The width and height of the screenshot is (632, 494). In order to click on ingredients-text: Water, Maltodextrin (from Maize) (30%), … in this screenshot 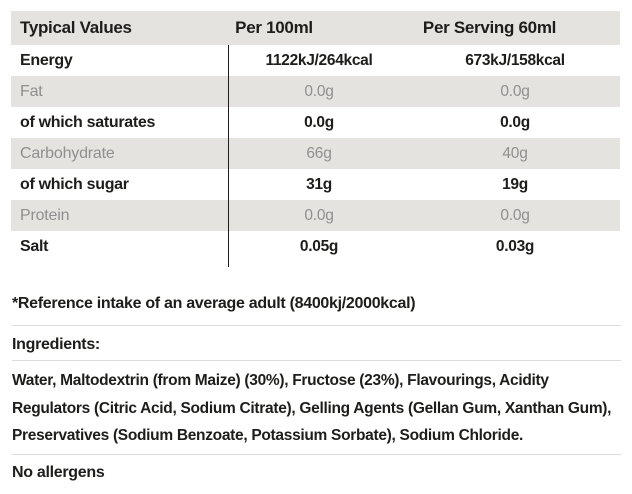, I will do `click(312, 408)`.